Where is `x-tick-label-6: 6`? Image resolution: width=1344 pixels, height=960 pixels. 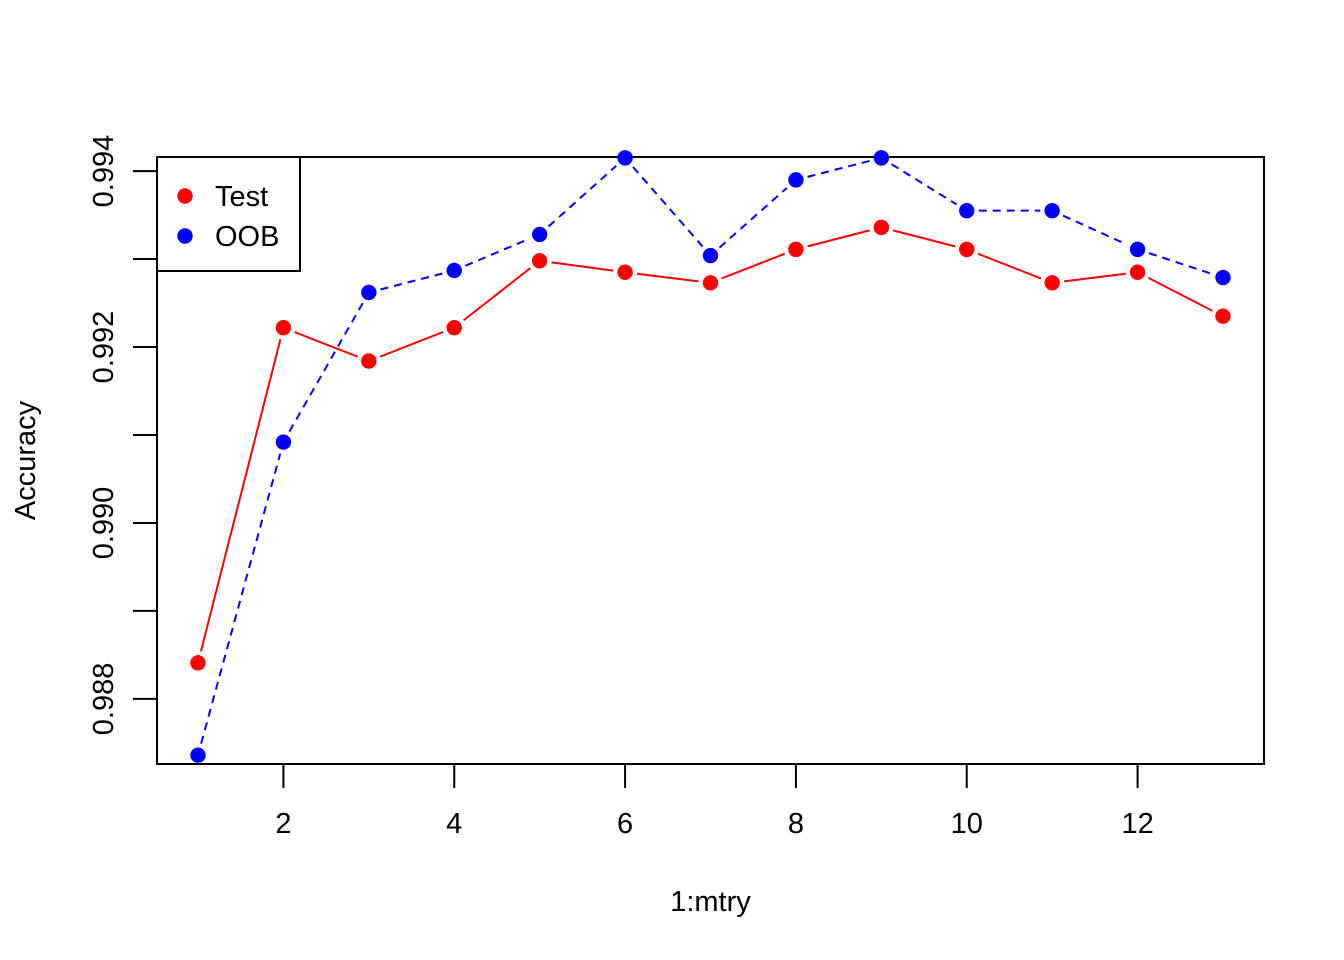
x-tick-label-6: 6 is located at coordinates (625, 824).